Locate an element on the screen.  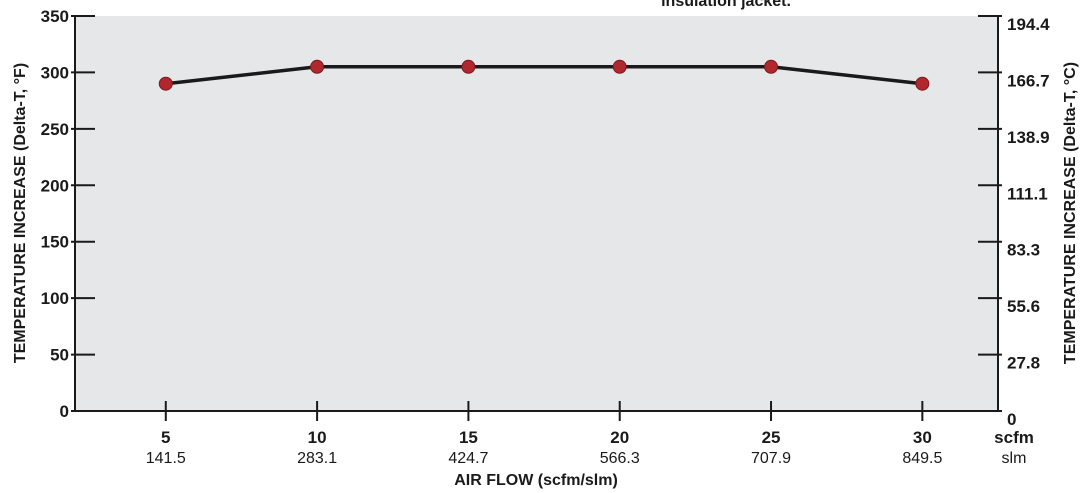
x-tick-label: 20 is located at coordinates (619, 437).